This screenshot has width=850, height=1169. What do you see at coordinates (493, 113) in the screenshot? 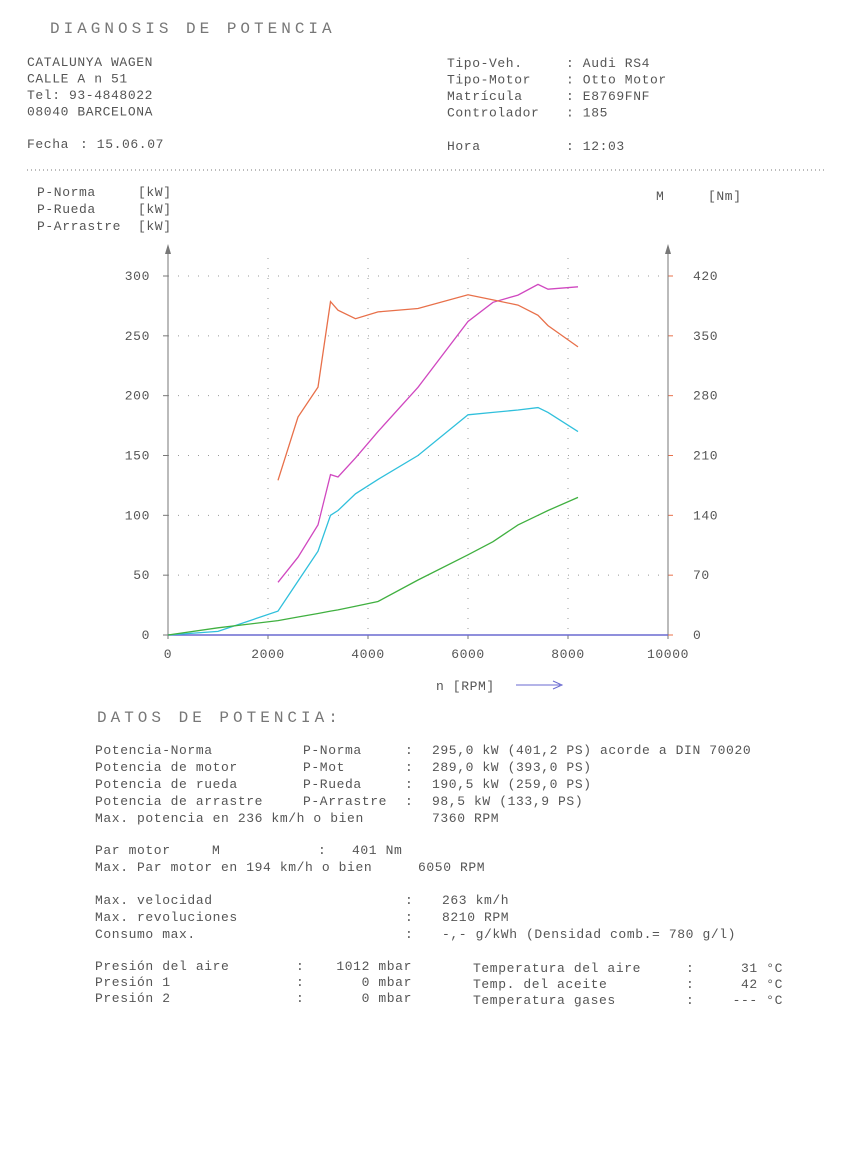
I see `vehicle-label: Controlador` at bounding box center [493, 113].